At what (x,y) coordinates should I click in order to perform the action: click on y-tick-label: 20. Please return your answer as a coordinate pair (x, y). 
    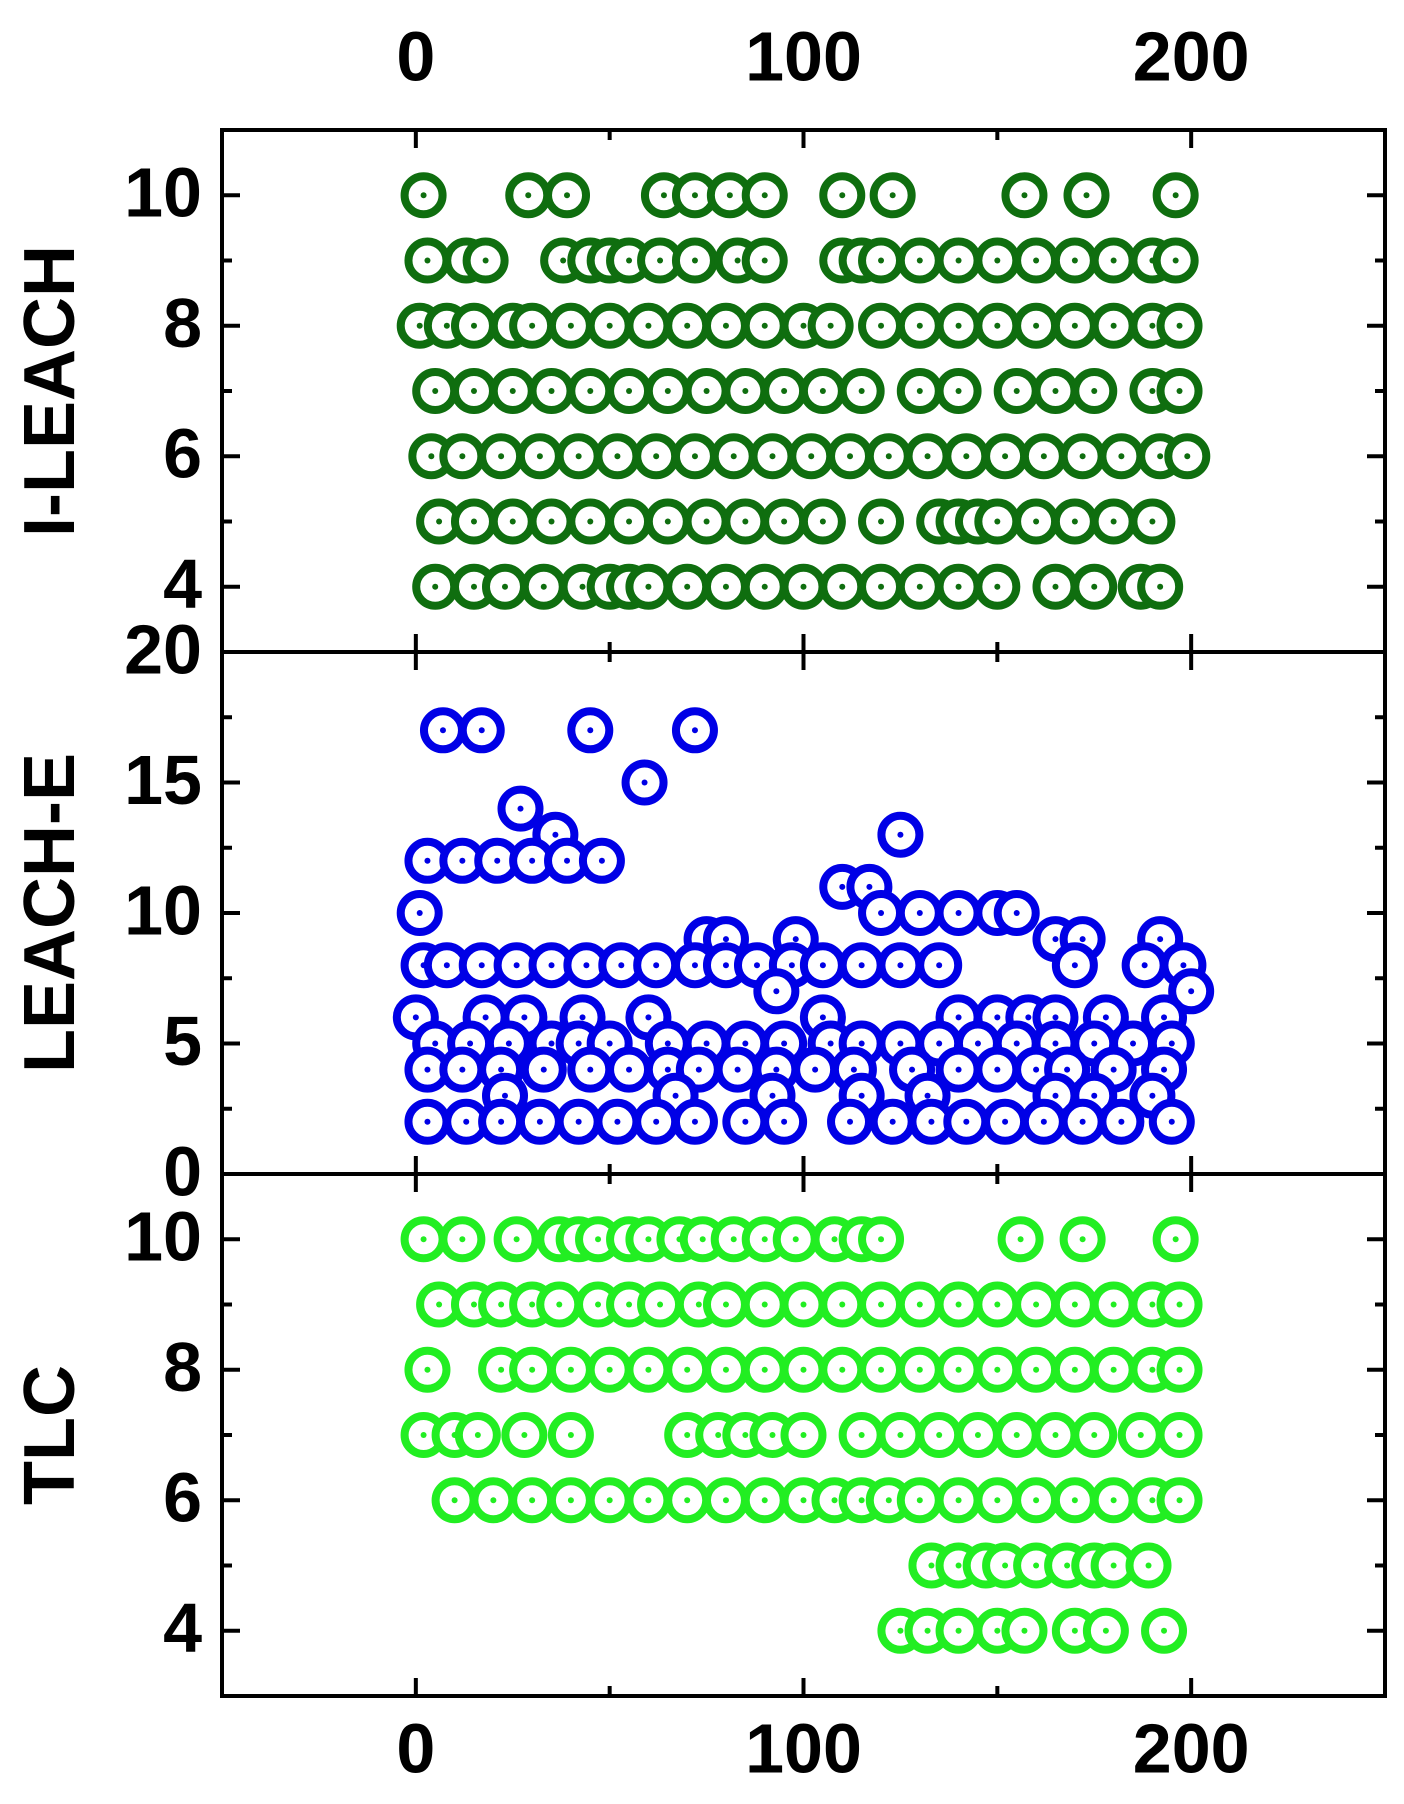
    Looking at the image, I should click on (163, 649).